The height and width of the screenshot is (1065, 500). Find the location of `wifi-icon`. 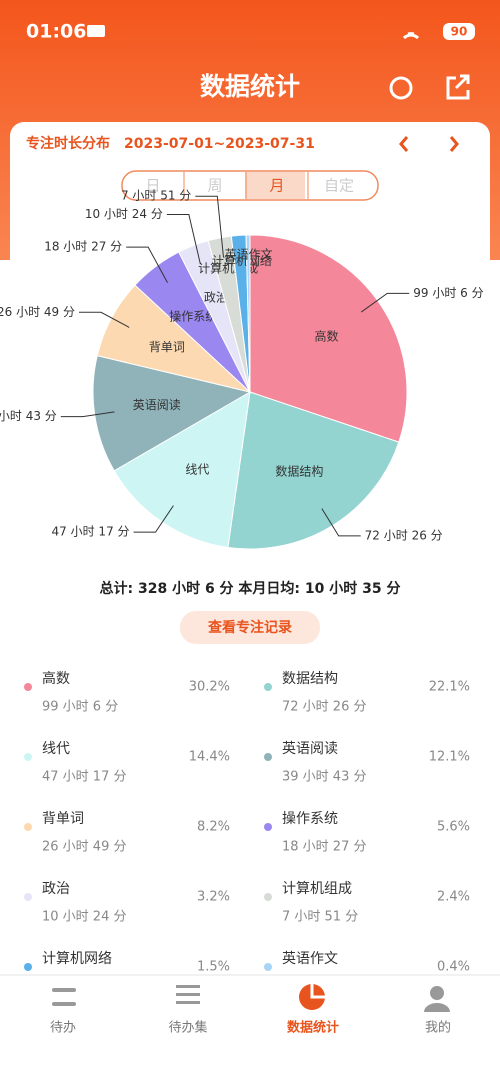

wifi-icon is located at coordinates (411, 36).